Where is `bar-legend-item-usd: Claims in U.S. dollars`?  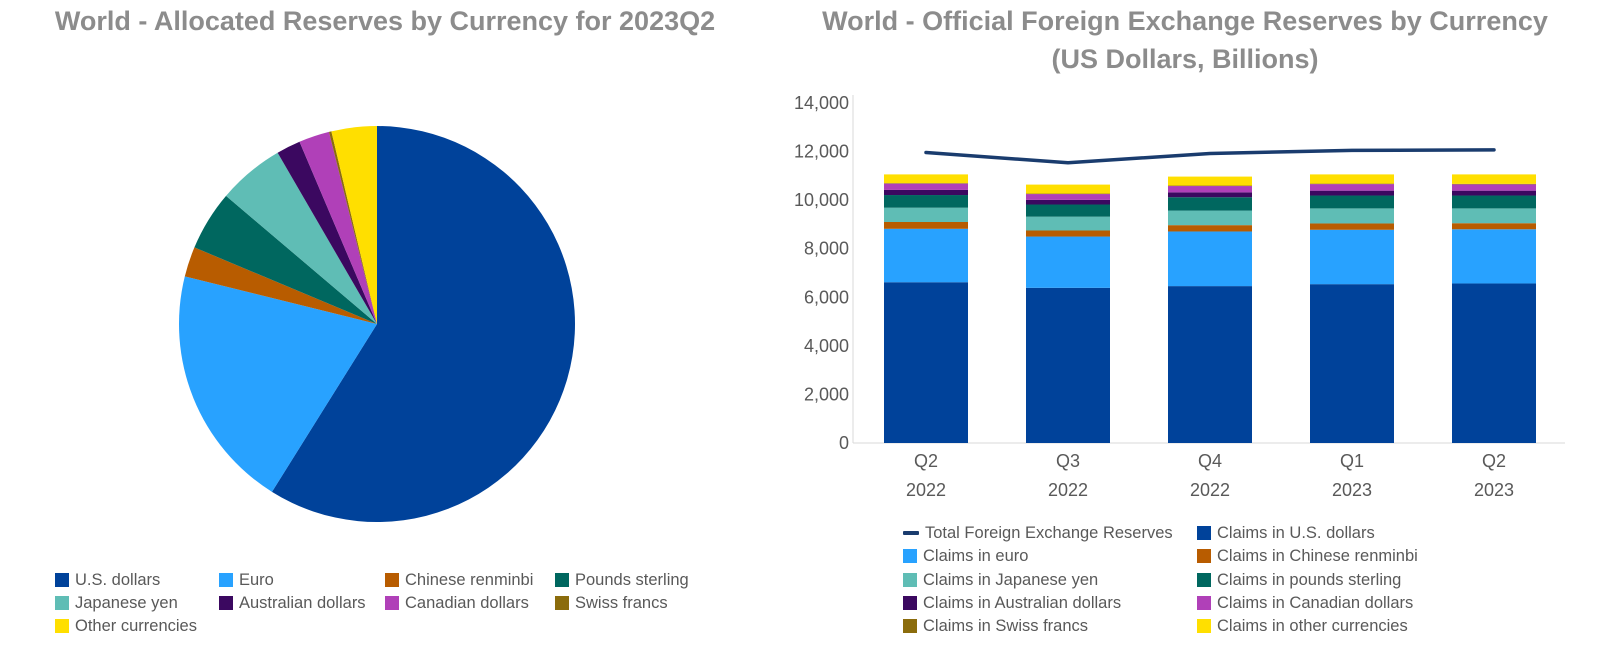 bar-legend-item-usd: Claims in U.S. dollars is located at coordinates (1286, 533).